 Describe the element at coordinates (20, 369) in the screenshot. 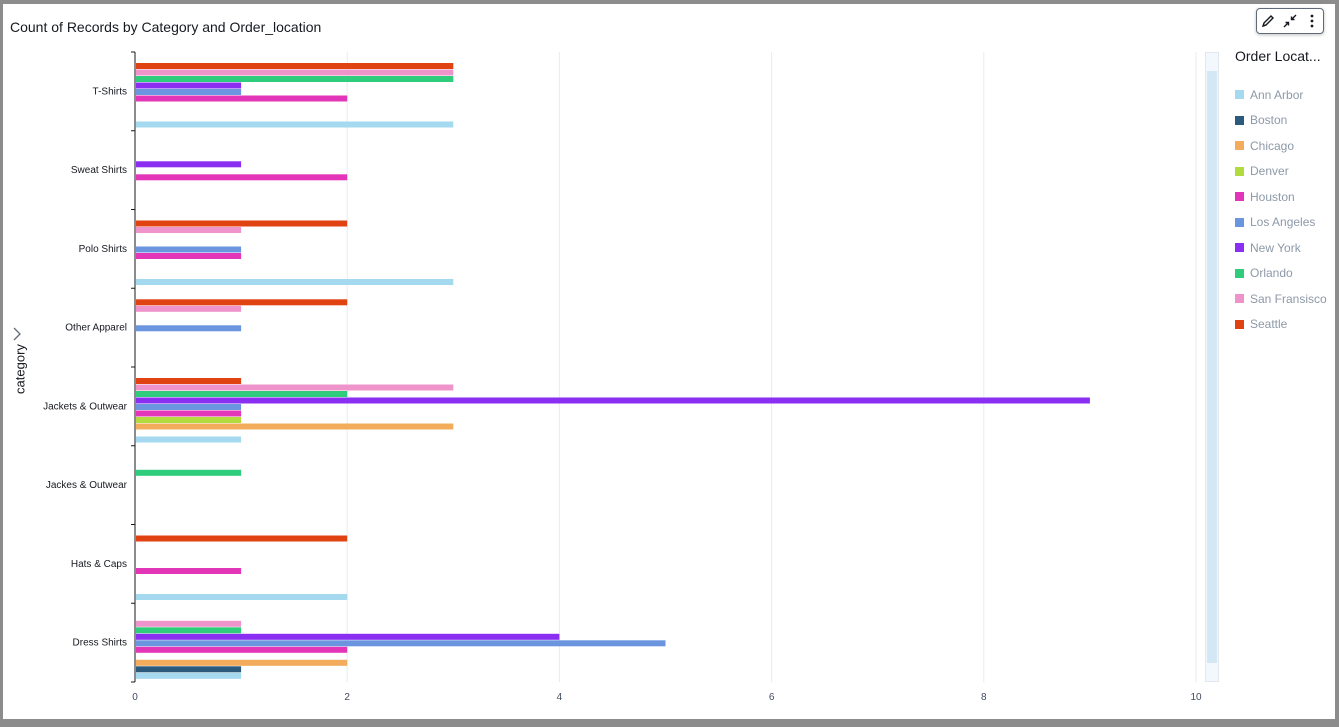

I see `y-axis-title: category` at that location.